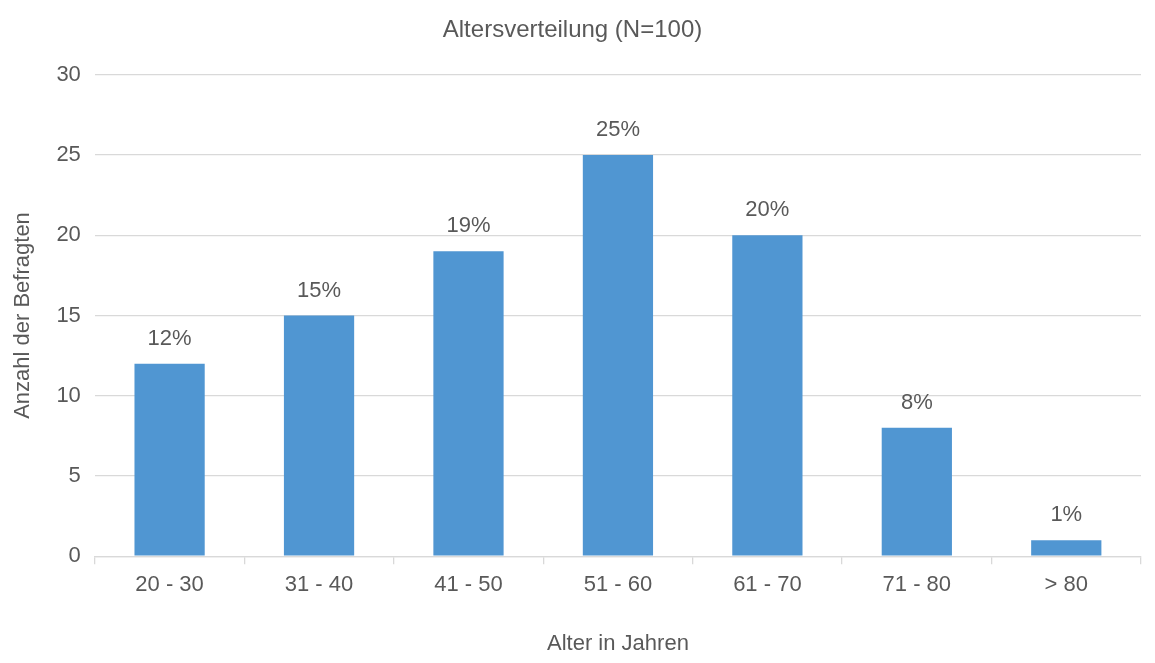 The height and width of the screenshot is (663, 1155). What do you see at coordinates (618, 642) in the screenshot?
I see `x-axis-title: Alter in Jahren` at bounding box center [618, 642].